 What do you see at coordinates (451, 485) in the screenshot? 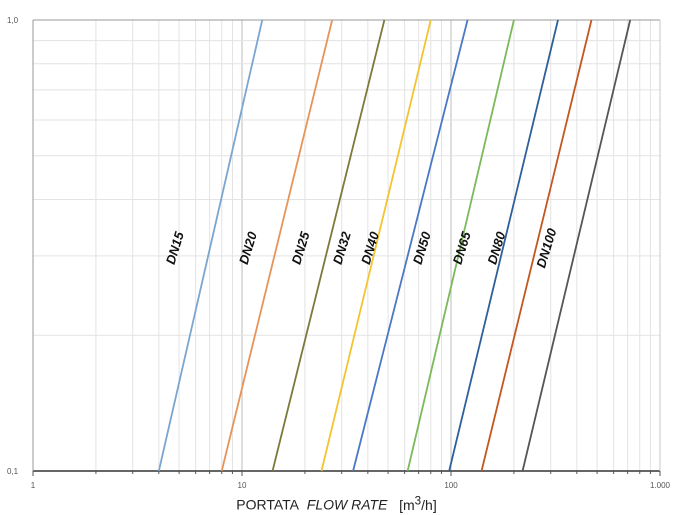
I see `x-tick-label: 100` at bounding box center [451, 485].